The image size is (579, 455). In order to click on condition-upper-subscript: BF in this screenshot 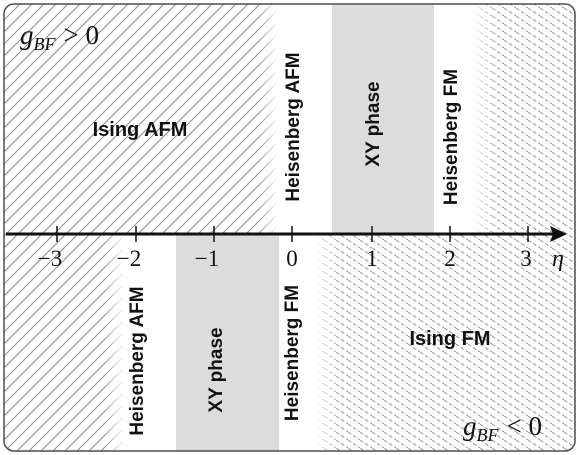, I will do `click(45, 44)`.